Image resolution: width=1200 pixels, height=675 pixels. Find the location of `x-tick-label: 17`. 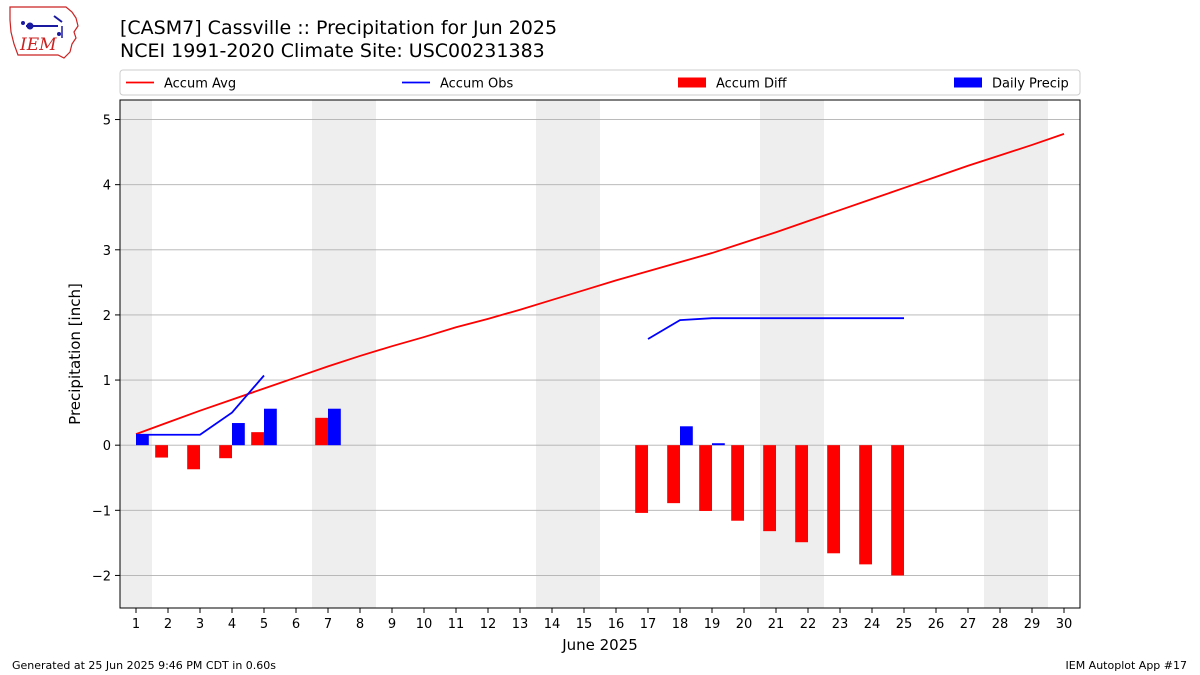

x-tick-label: 17 is located at coordinates (648, 624).